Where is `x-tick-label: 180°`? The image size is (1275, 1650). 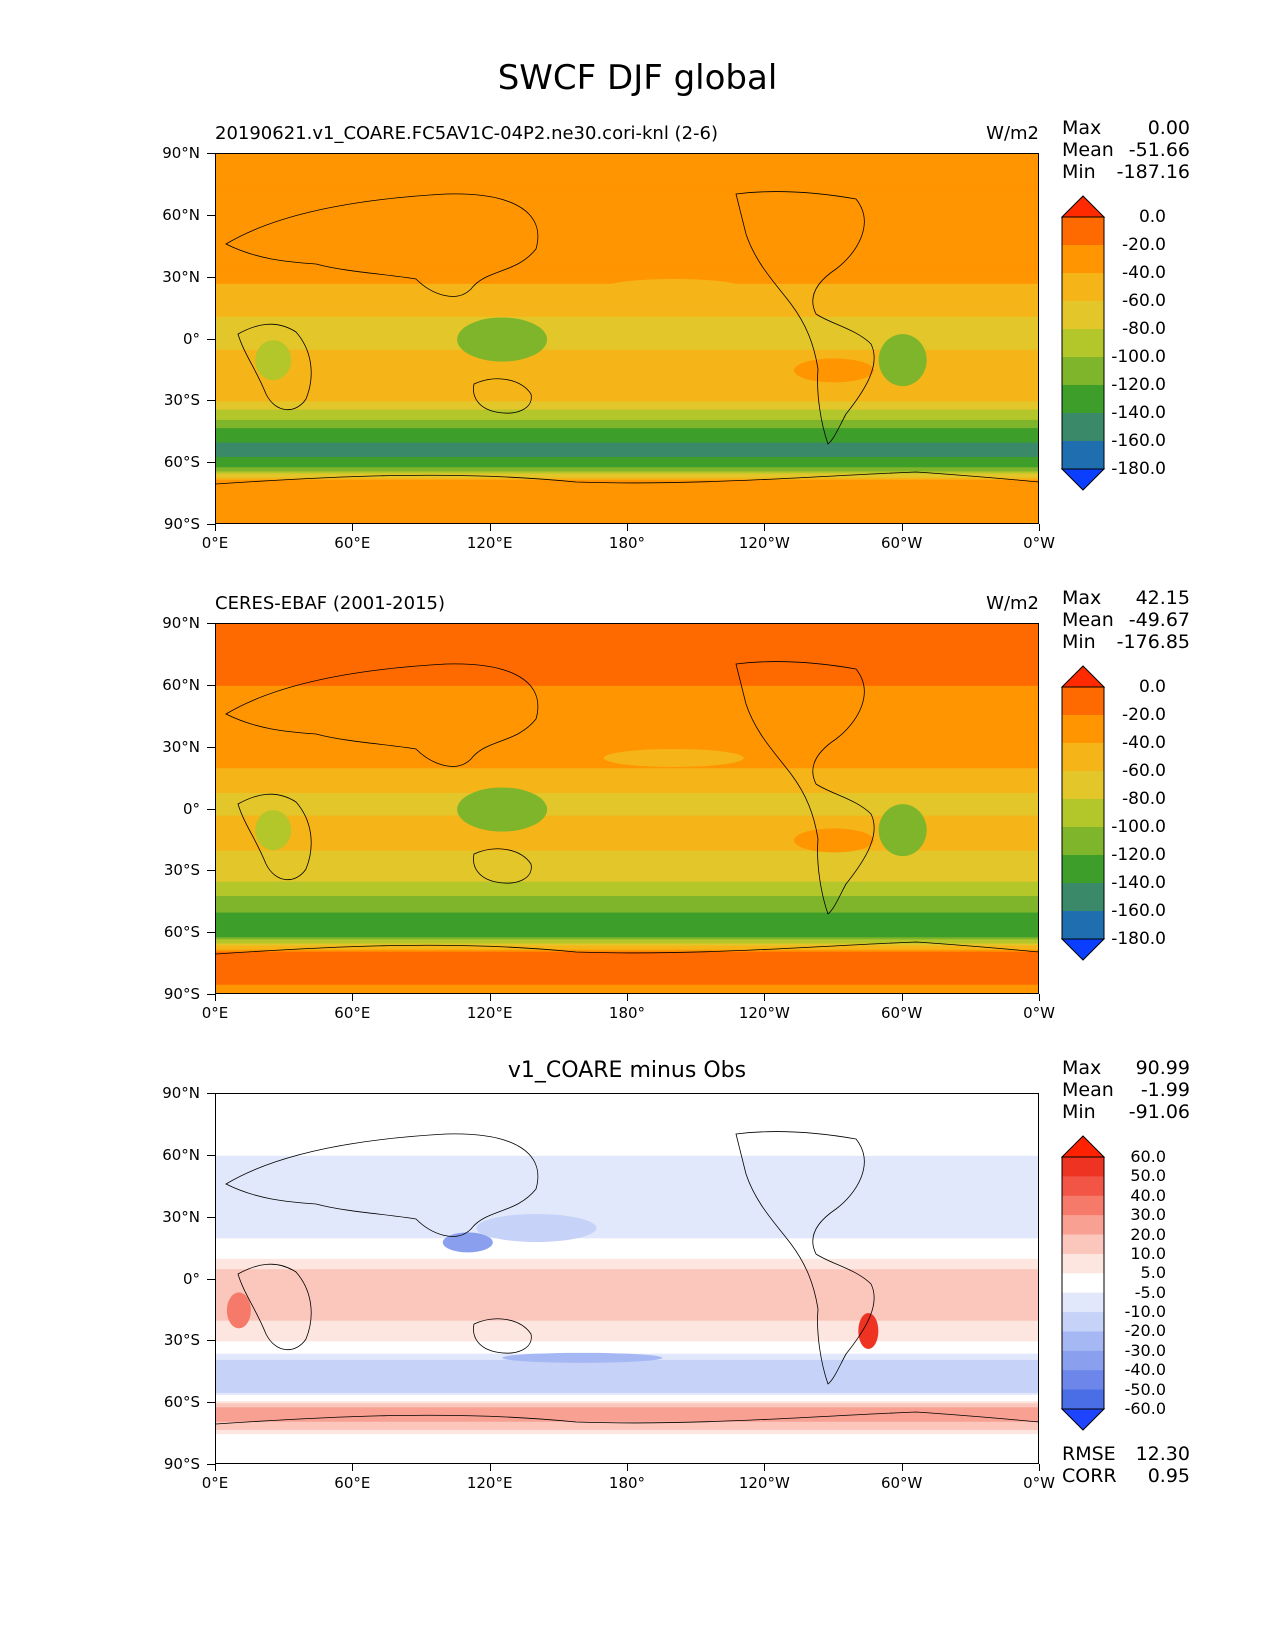
x-tick-label: 180° is located at coordinates (627, 1013).